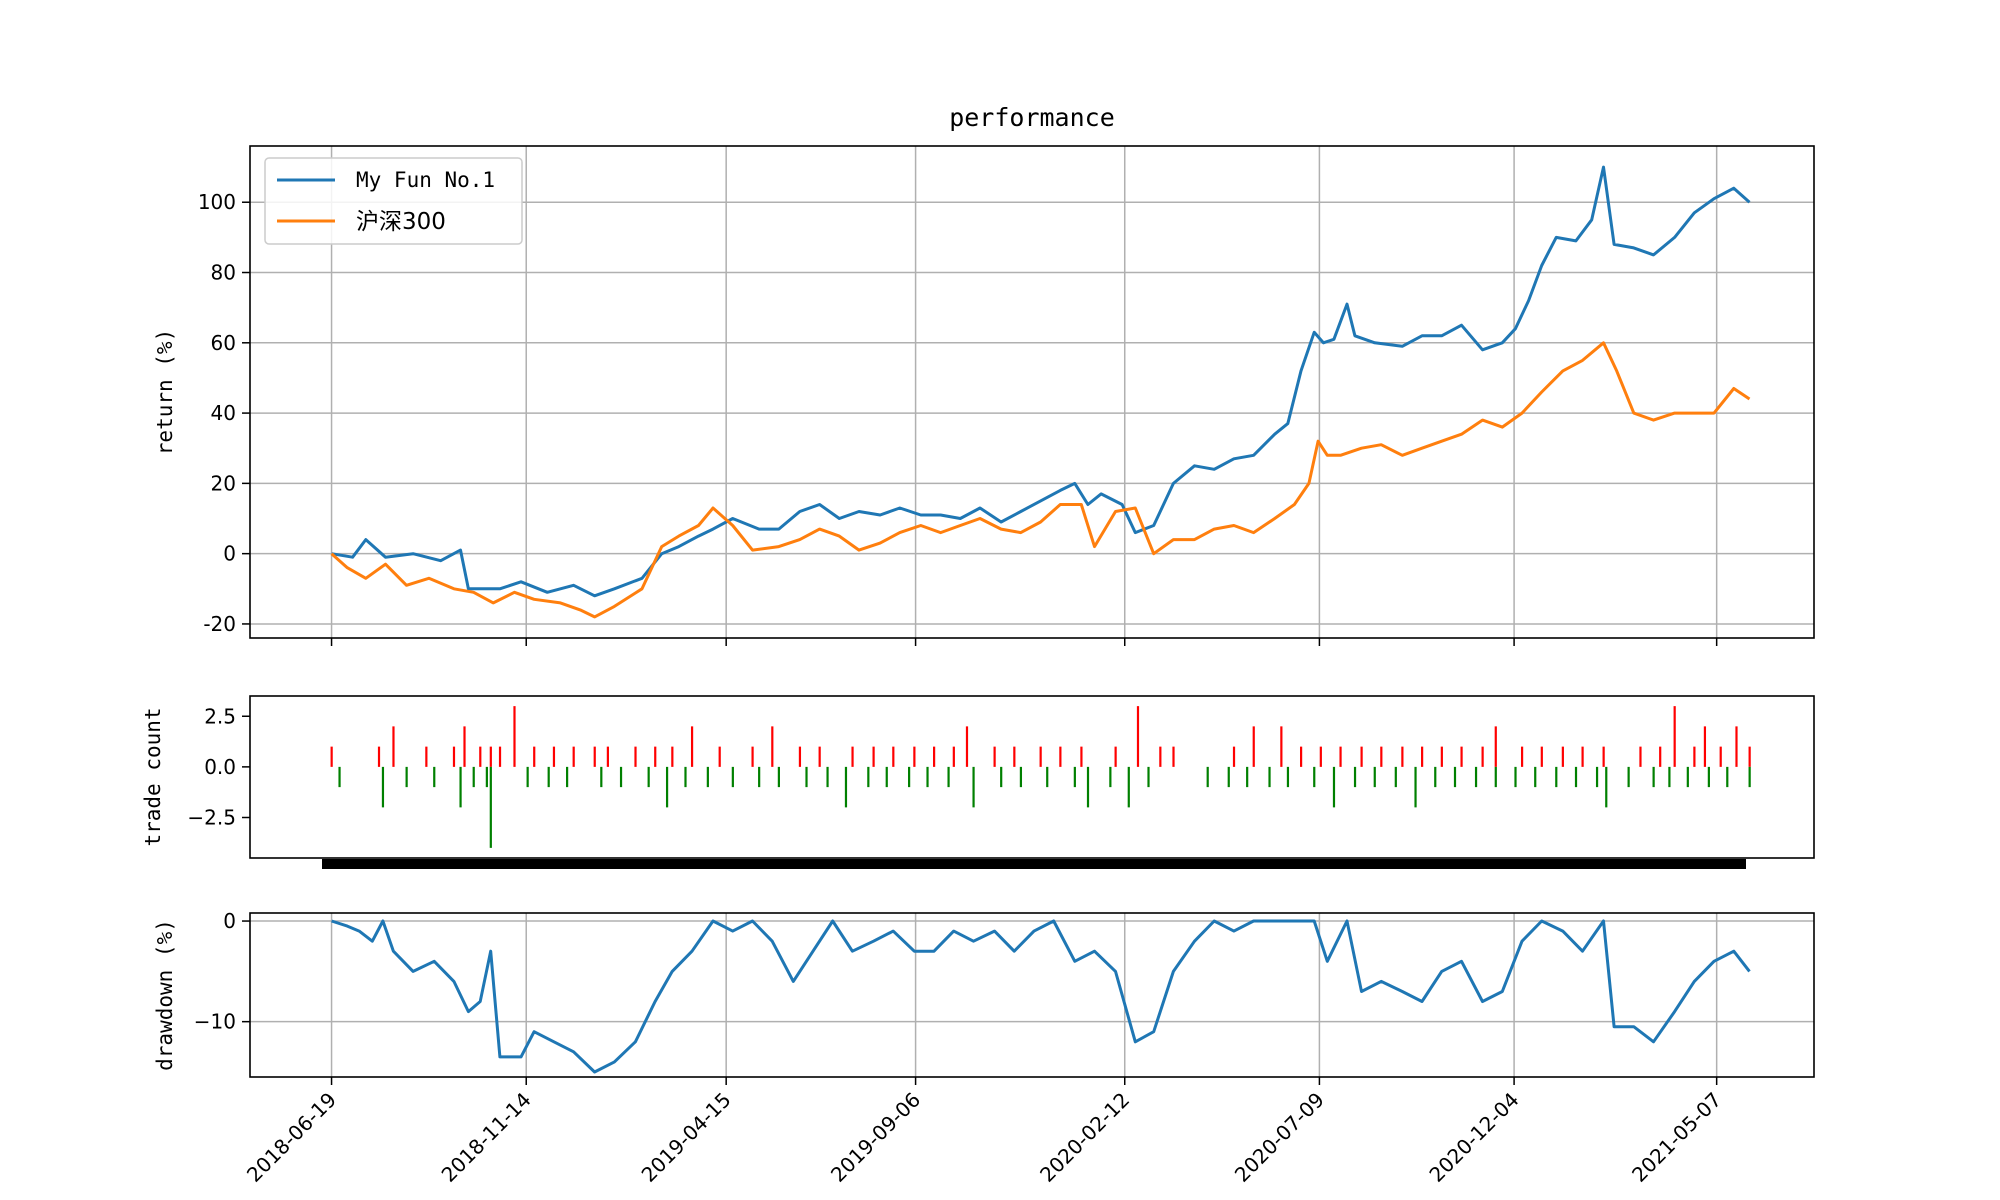  What do you see at coordinates (875, 1137) in the screenshot?
I see `x-tick-label: 2019-09-06` at bounding box center [875, 1137].